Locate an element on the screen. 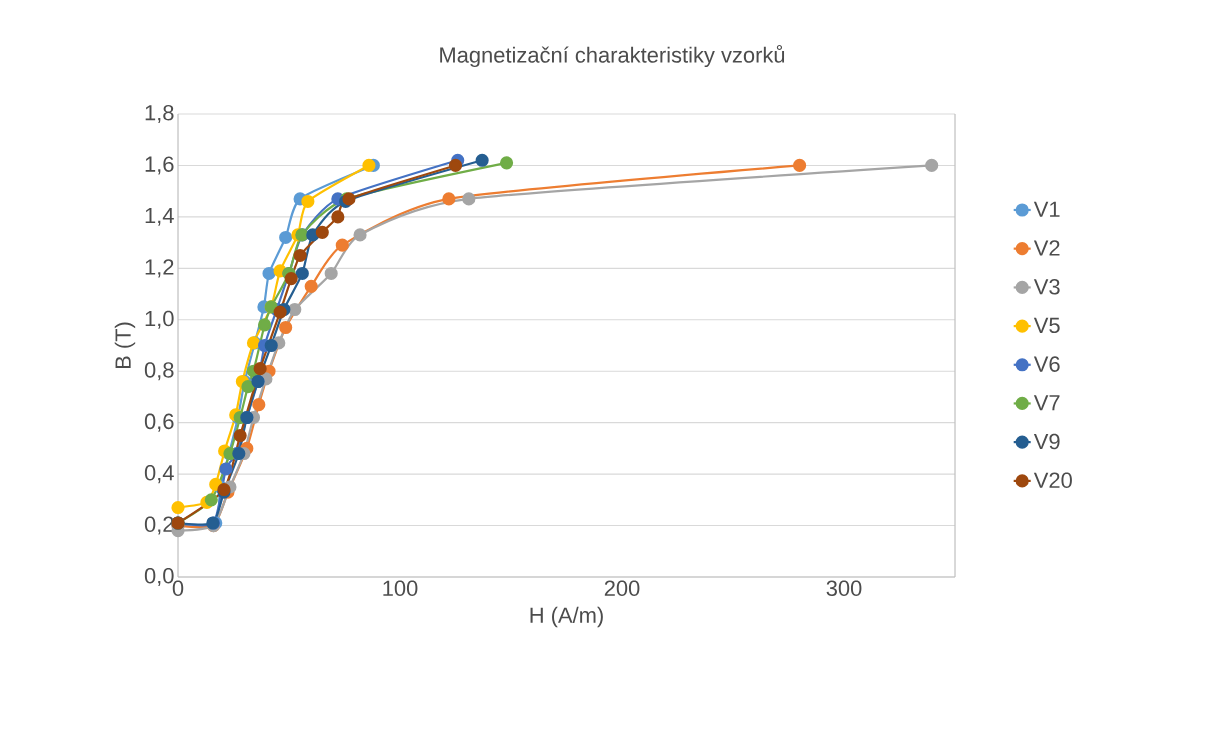 The height and width of the screenshot is (729, 1224). chart-title: Magnetizační charakteristiky vzorků is located at coordinates (612, 56).